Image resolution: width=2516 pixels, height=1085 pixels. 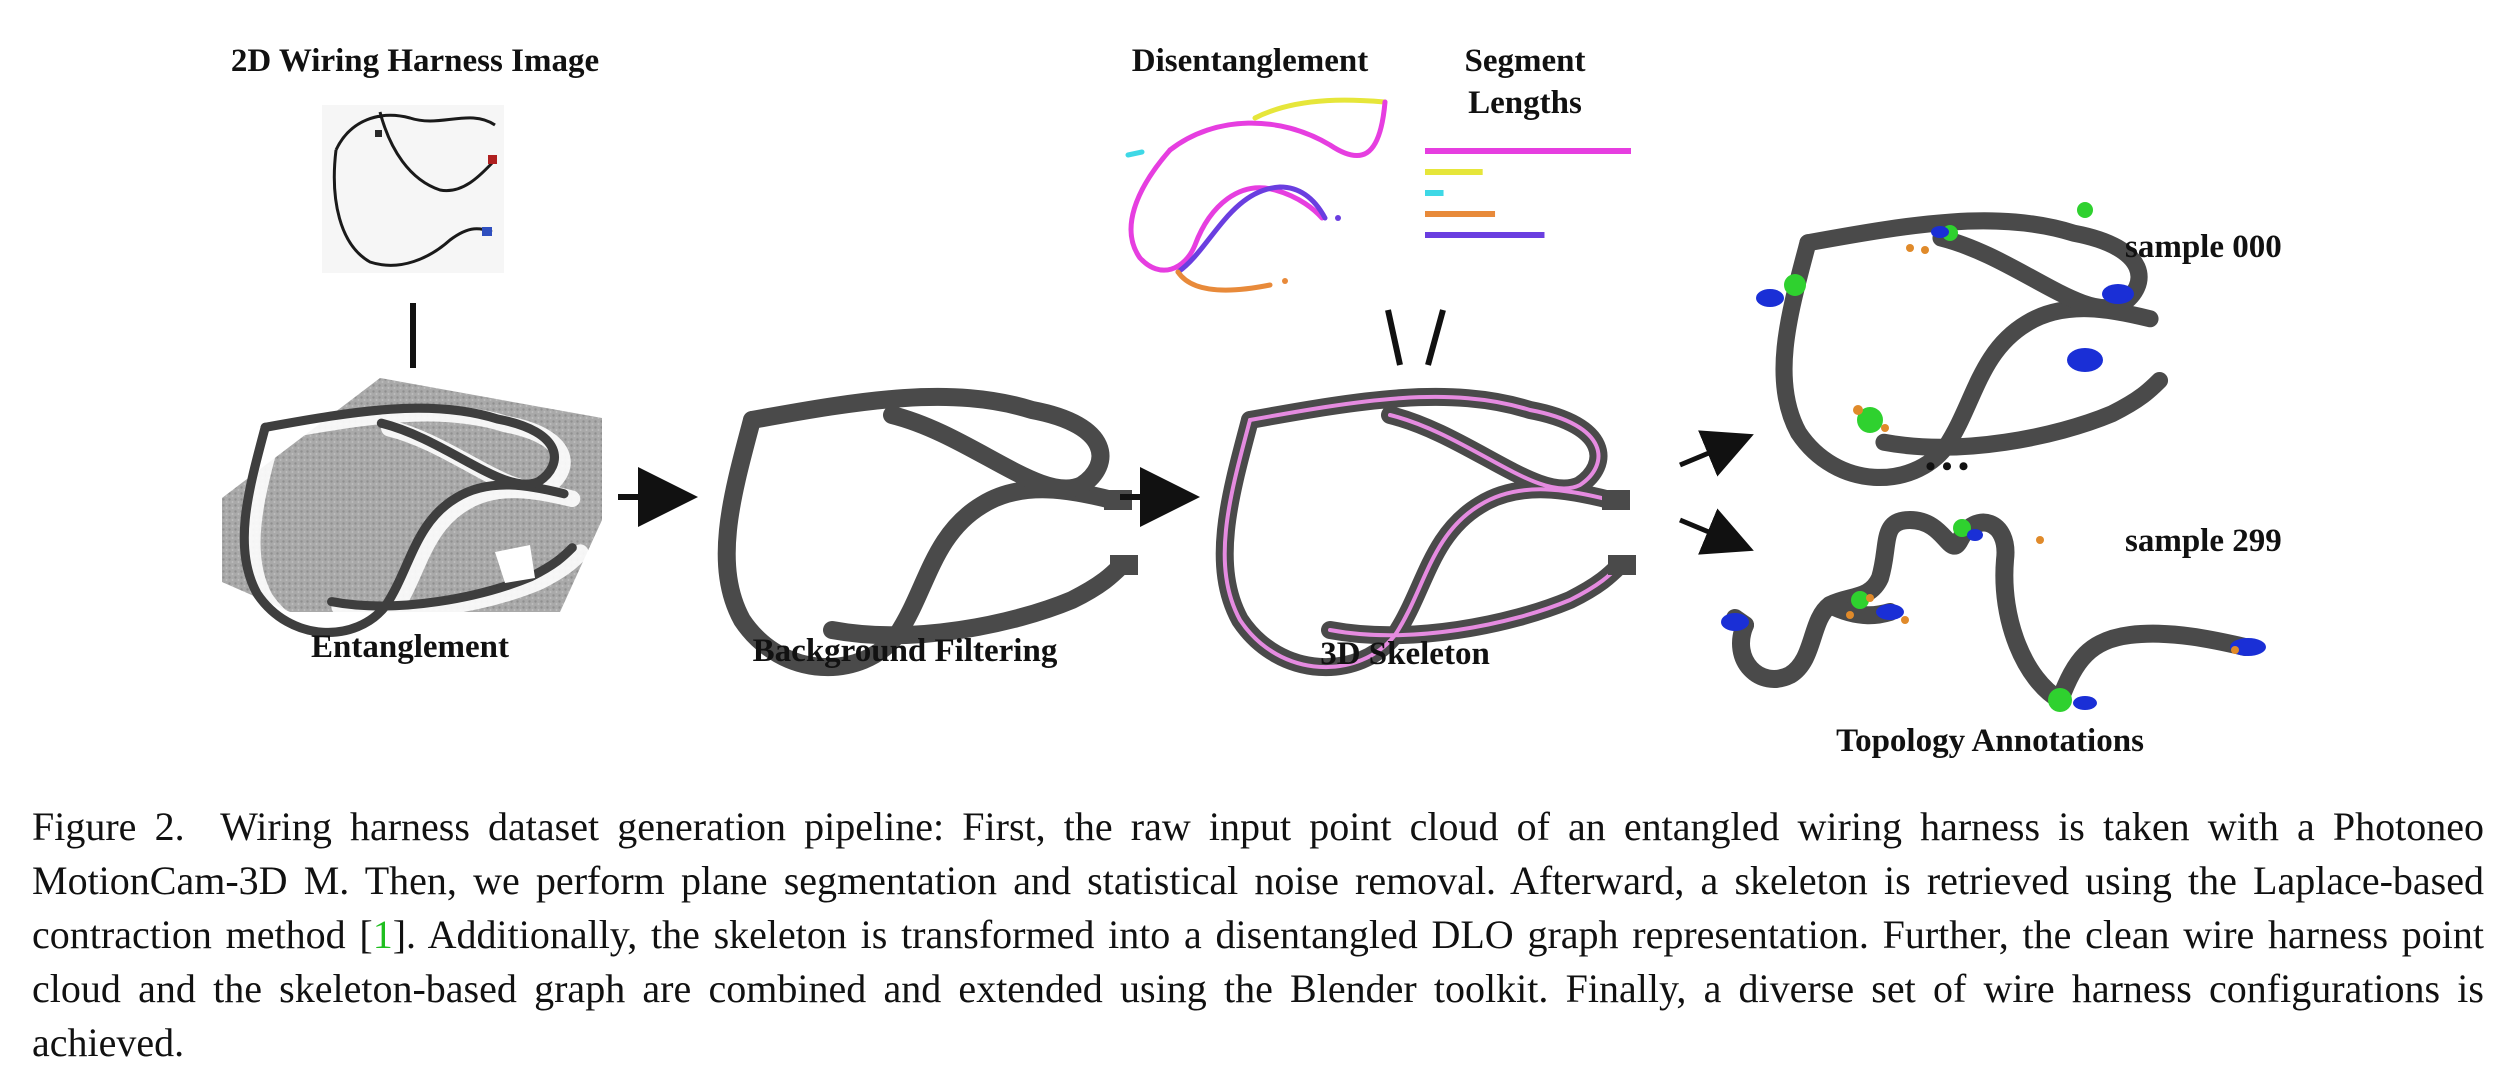 What do you see at coordinates (1405, 654) in the screenshot?
I see `label-3d-skeleton: 3D Skeleton` at bounding box center [1405, 654].